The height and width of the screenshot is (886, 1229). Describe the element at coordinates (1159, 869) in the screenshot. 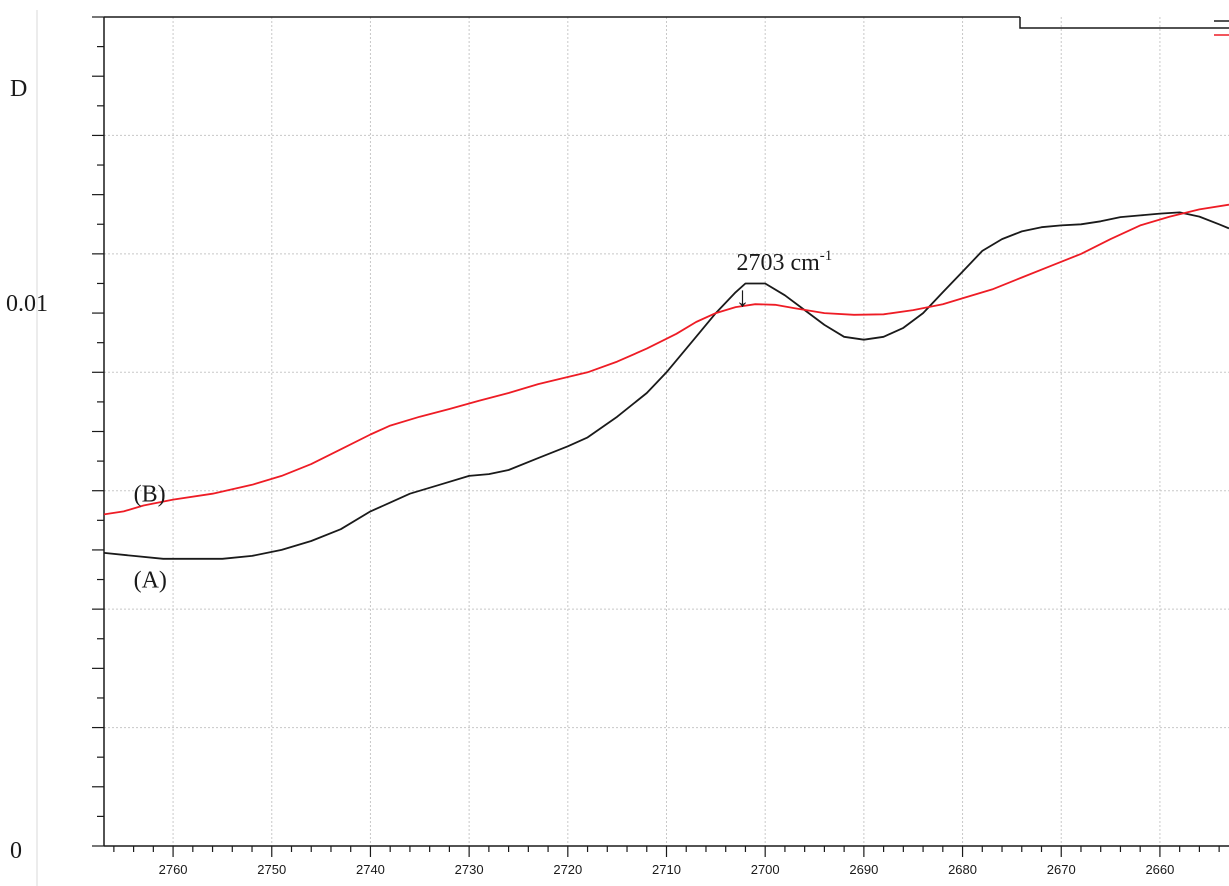

I see `x-tick-label-2660: 2660` at that location.